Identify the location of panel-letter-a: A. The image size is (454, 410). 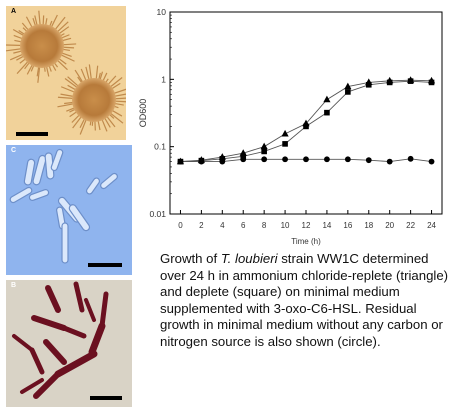
(14, 11).